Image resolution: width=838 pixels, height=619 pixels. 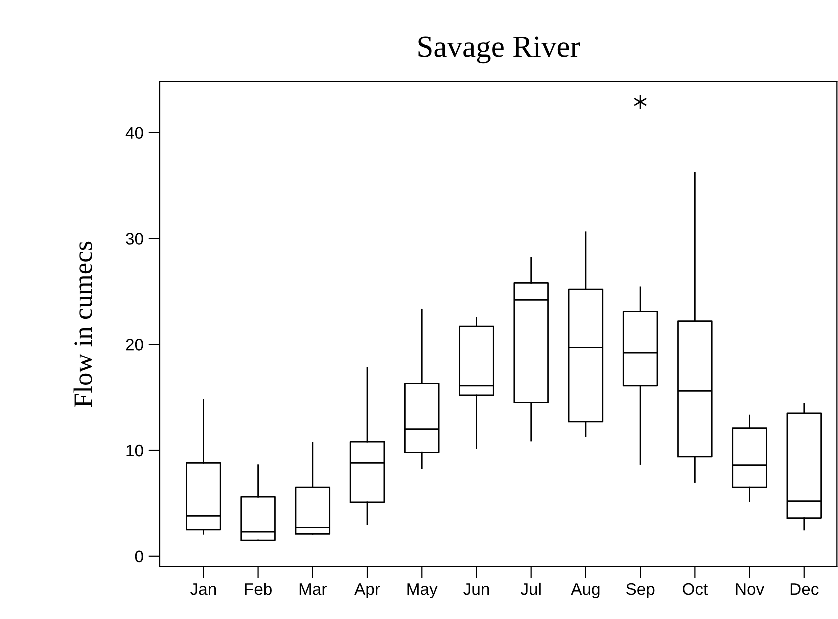 What do you see at coordinates (135, 133) in the screenshot?
I see `y-tick-label: 40` at bounding box center [135, 133].